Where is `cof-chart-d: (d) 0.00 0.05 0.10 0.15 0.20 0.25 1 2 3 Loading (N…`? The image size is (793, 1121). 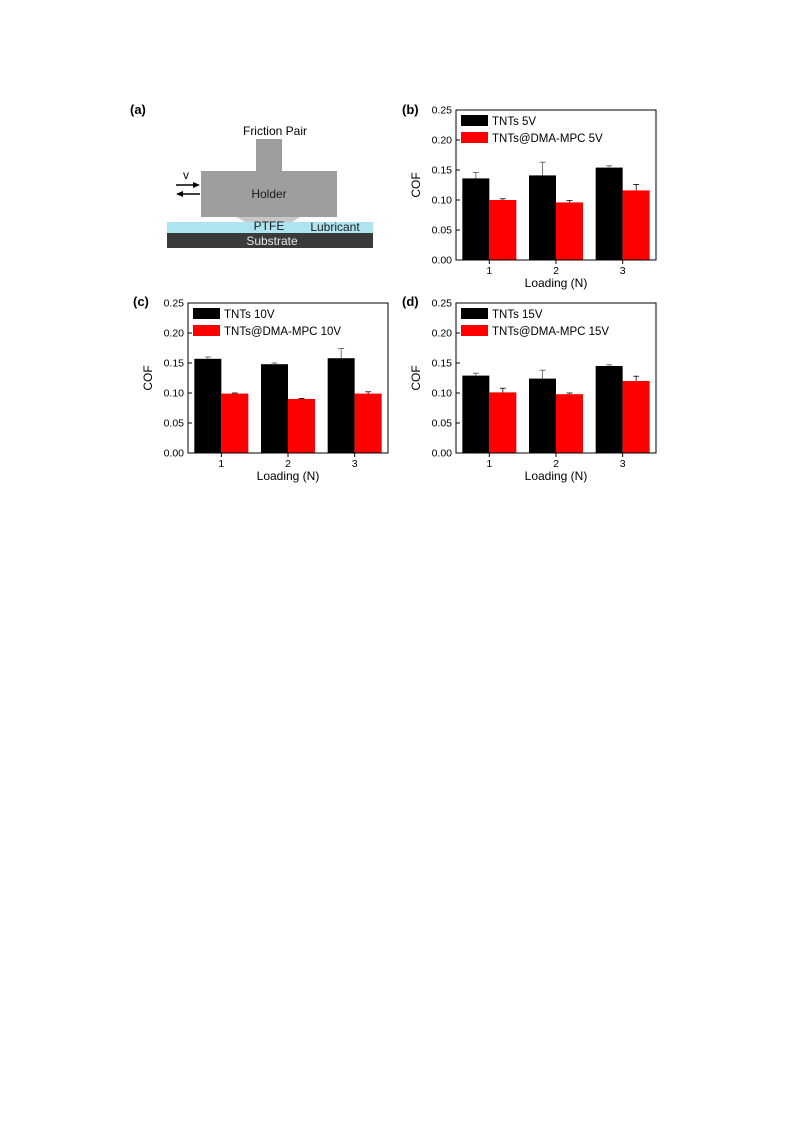
cof-chart-d: (d) 0.00 0.05 0.10 0.15 0.20 0.25 1 2 3 Loading (N… is located at coordinates (529, 388).